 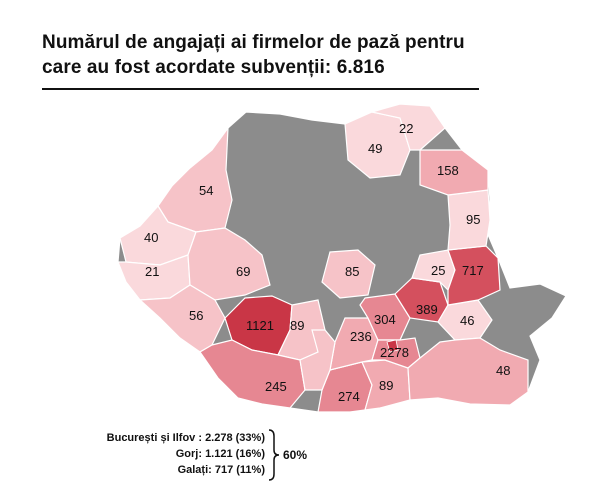 I want to click on value-sw-245: 245, so click(x=276, y=386).